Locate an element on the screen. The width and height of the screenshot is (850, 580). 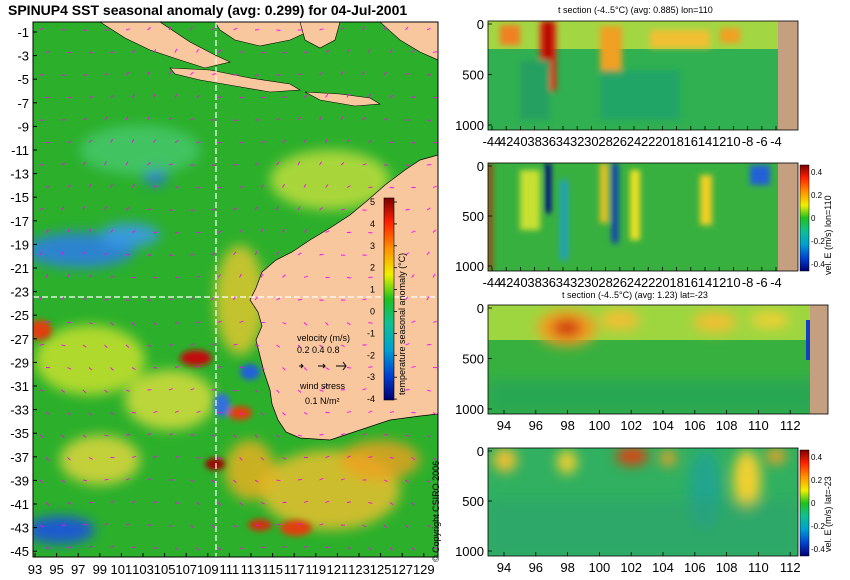
colorbar-tick-label: -2 is located at coordinates (371, 355).